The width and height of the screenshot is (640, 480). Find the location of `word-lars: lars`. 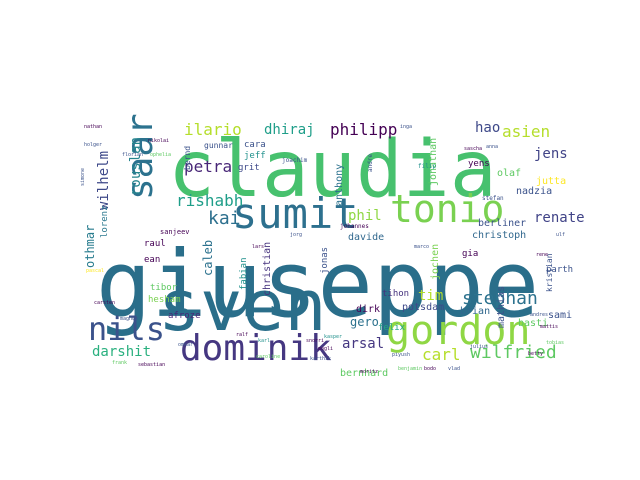

word-lars: lars is located at coordinates (258, 247).